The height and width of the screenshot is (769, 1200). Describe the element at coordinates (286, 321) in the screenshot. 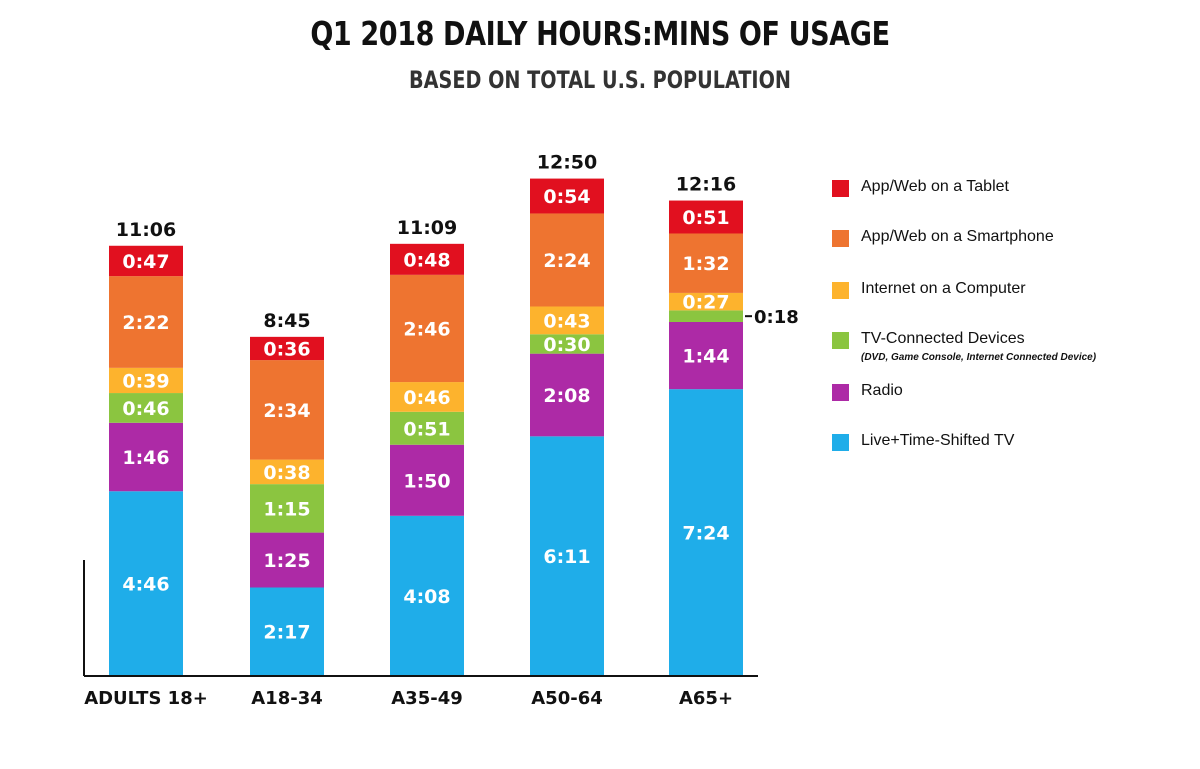

I see `bar-total-label: 8:45` at that location.